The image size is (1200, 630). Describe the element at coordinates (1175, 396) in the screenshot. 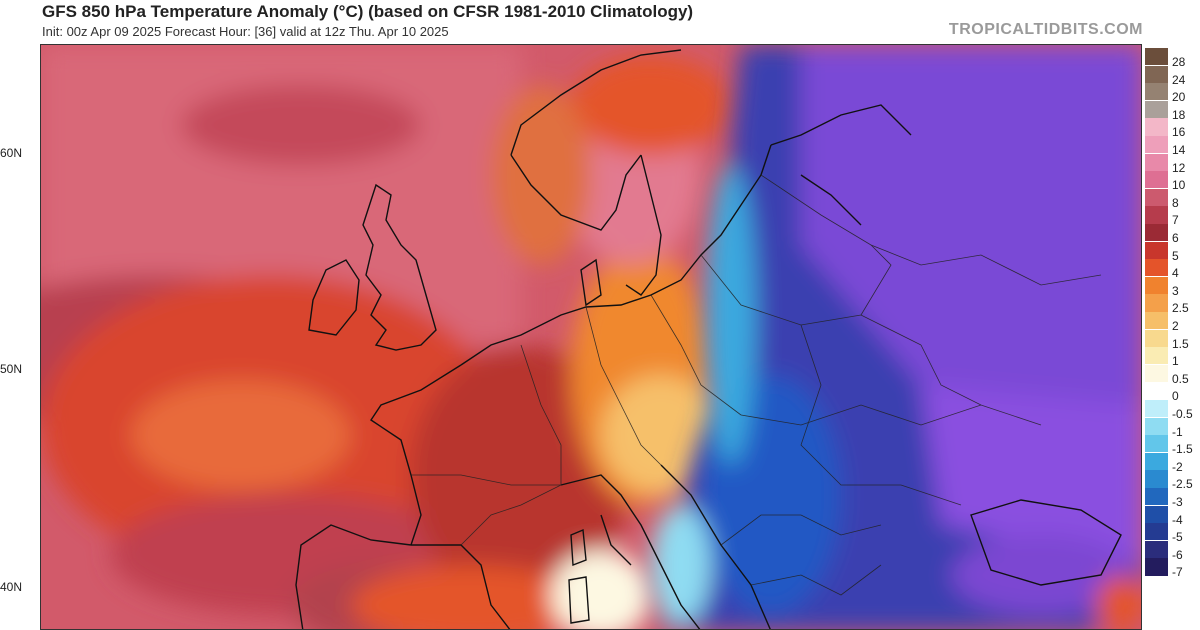

I see `colorbar-label: 0` at that location.